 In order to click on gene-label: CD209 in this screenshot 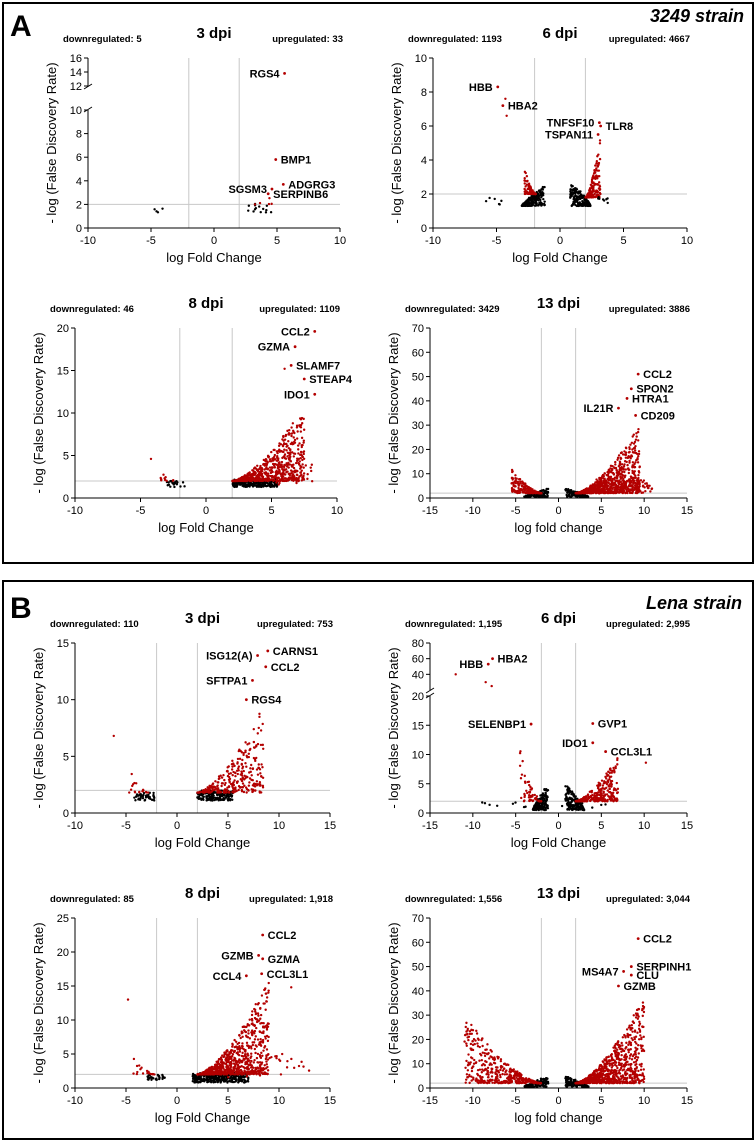, I will do `click(658, 416)`.